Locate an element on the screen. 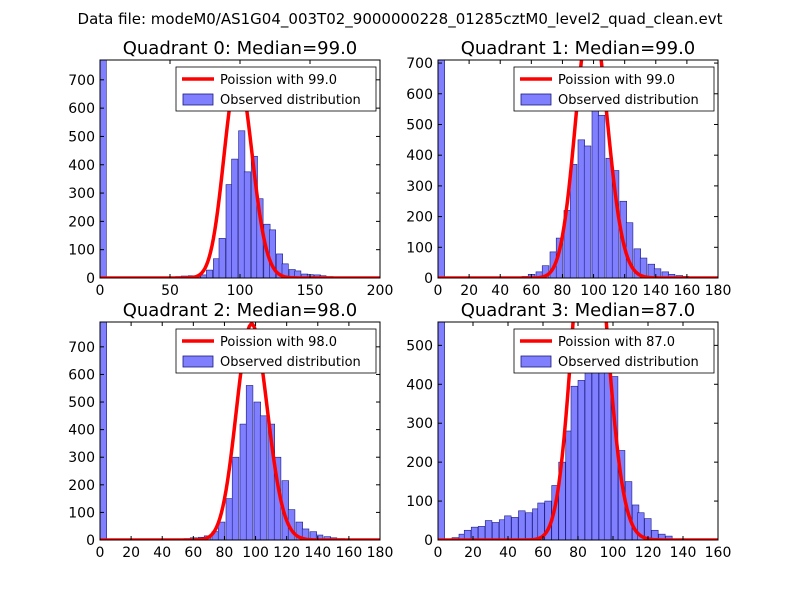 The image size is (800, 600). quadrant-0-title: Quadrant 0: Median=99.0 is located at coordinates (240, 48).